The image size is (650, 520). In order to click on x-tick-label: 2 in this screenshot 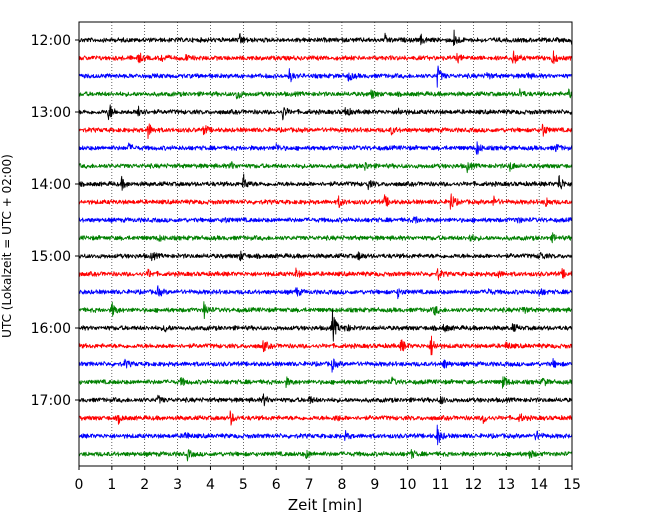, I will do `click(144, 485)`.